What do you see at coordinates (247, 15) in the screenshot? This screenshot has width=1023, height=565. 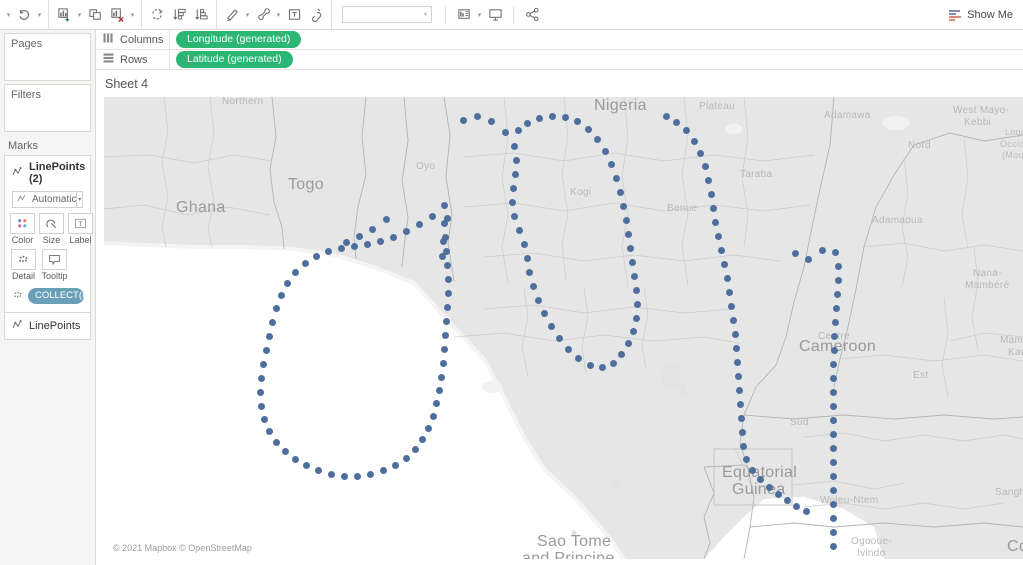 I see `highlight-dropdown-icon: ▾` at bounding box center [247, 15].